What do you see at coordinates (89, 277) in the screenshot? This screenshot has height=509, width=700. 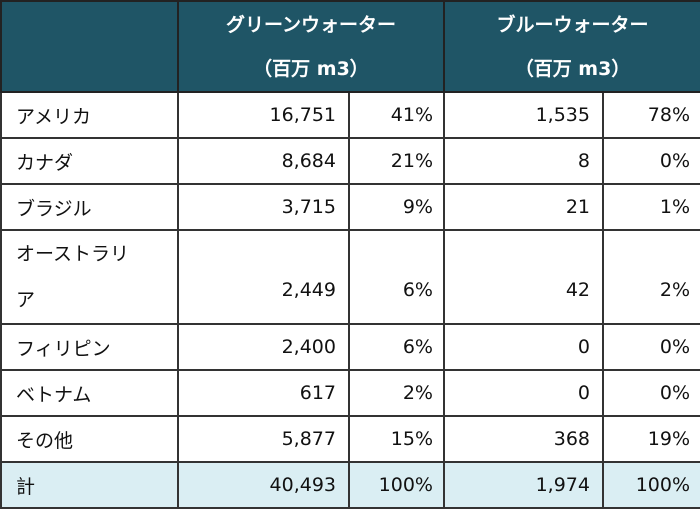 I see `country-name: オーストラリ ア` at bounding box center [89, 277].